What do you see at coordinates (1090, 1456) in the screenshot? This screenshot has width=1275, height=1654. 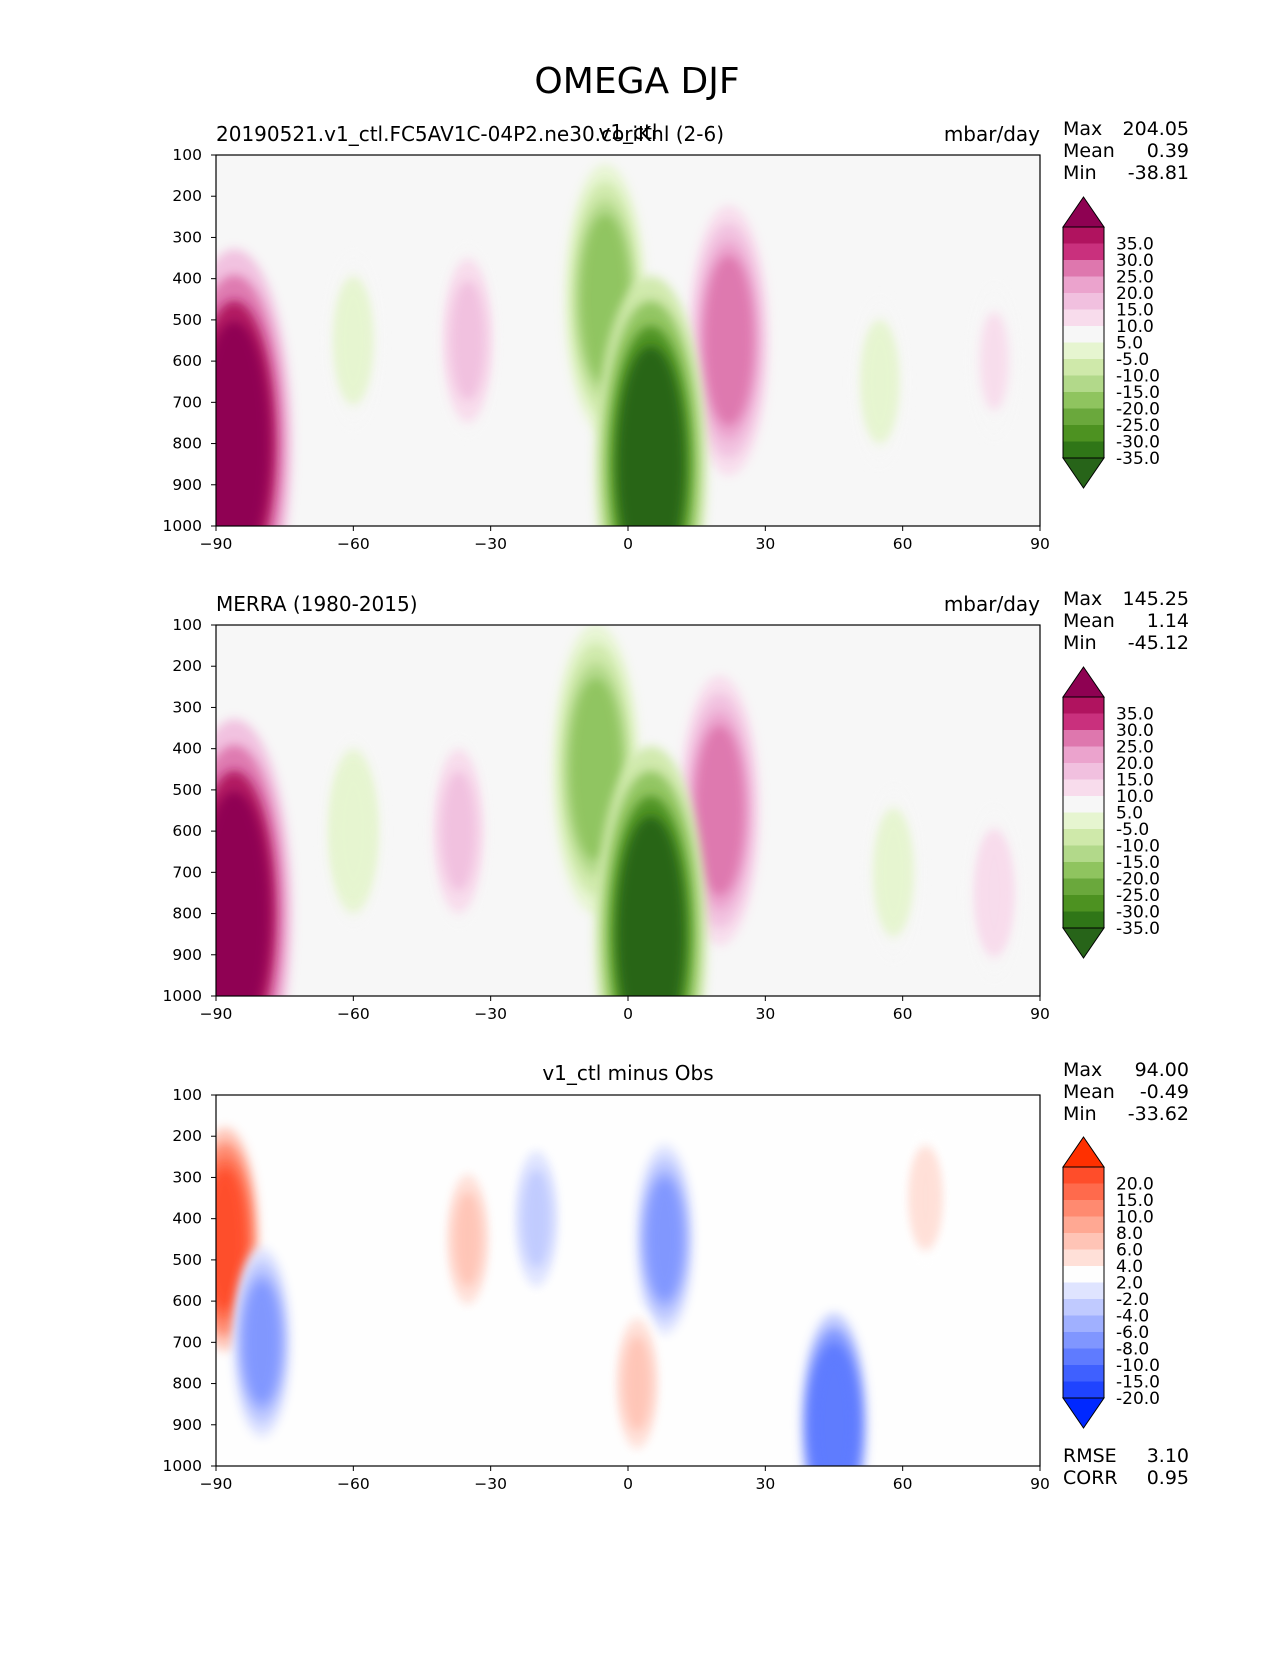 I see `panel-diff-rmse-label: RMSE` at bounding box center [1090, 1456].